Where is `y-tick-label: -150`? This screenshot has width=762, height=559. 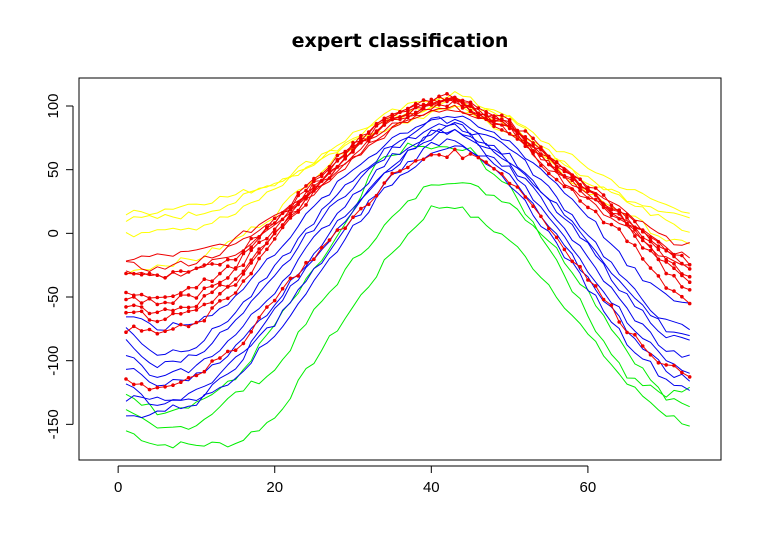
y-tick-label: -150 is located at coordinates (53, 424).